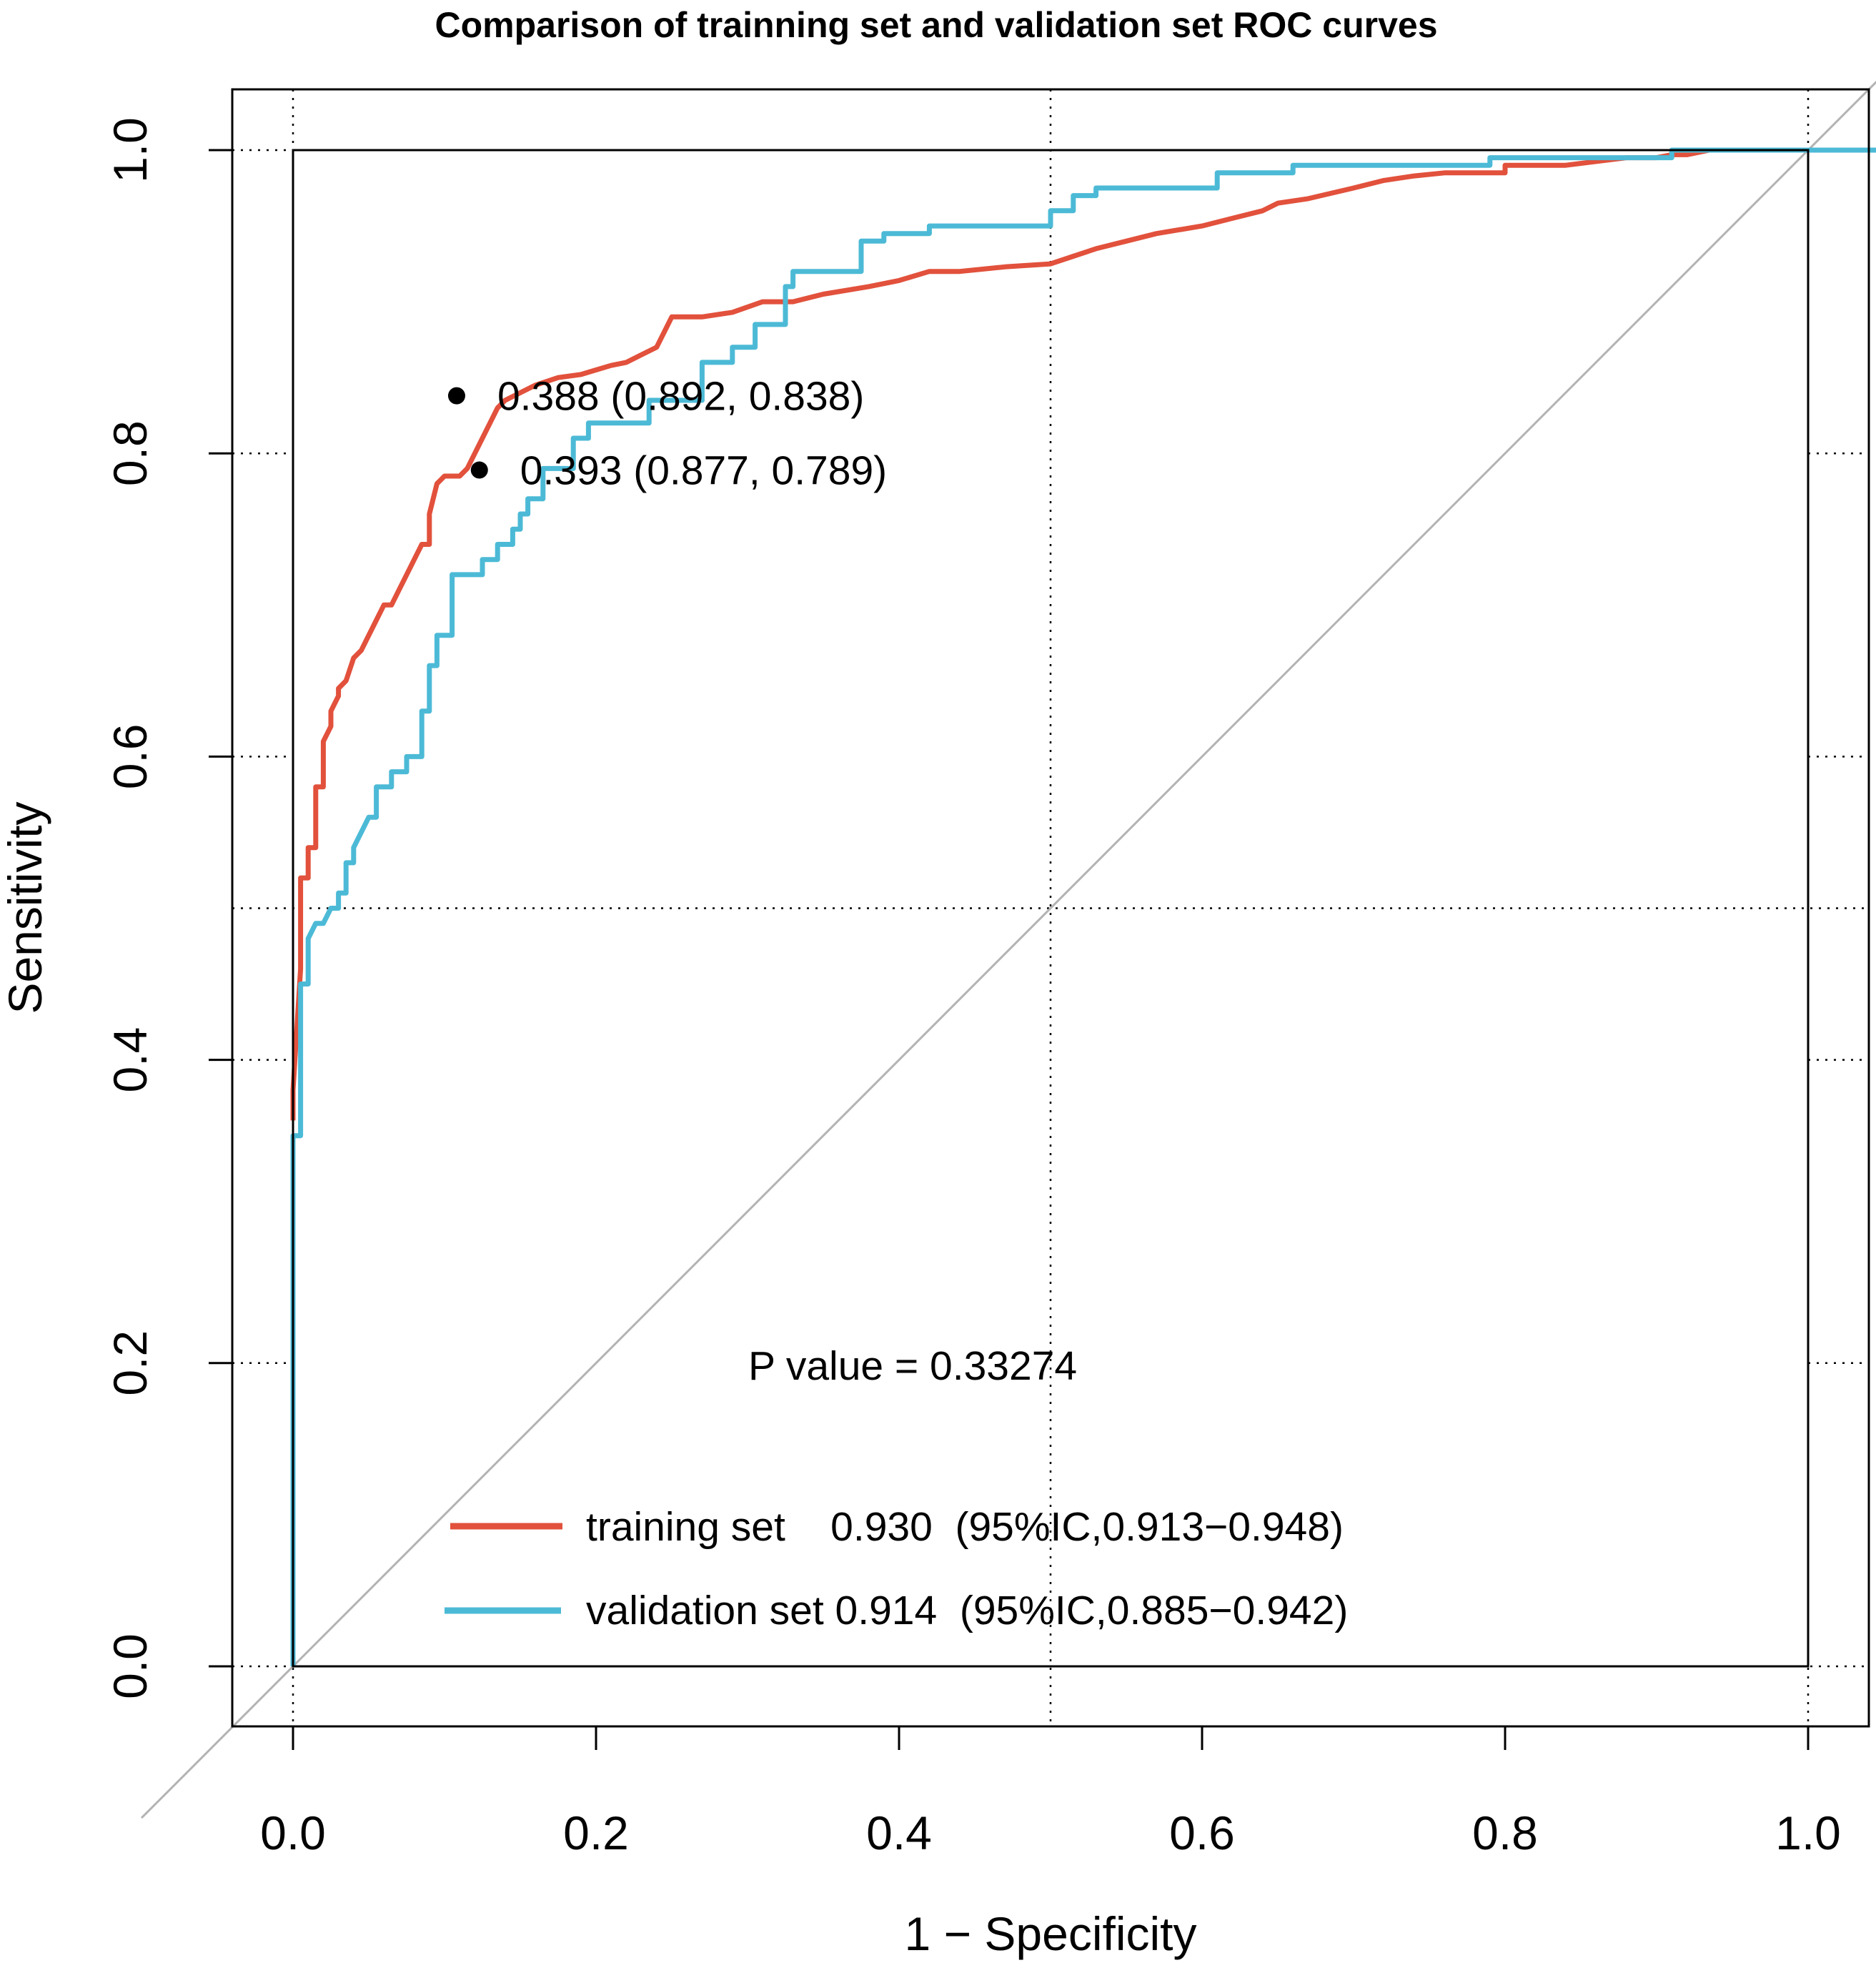 Image resolution: width=1876 pixels, height=1968 pixels. Describe the element at coordinates (130, 150) in the screenshot. I see `y-tick-label: 1.0` at that location.